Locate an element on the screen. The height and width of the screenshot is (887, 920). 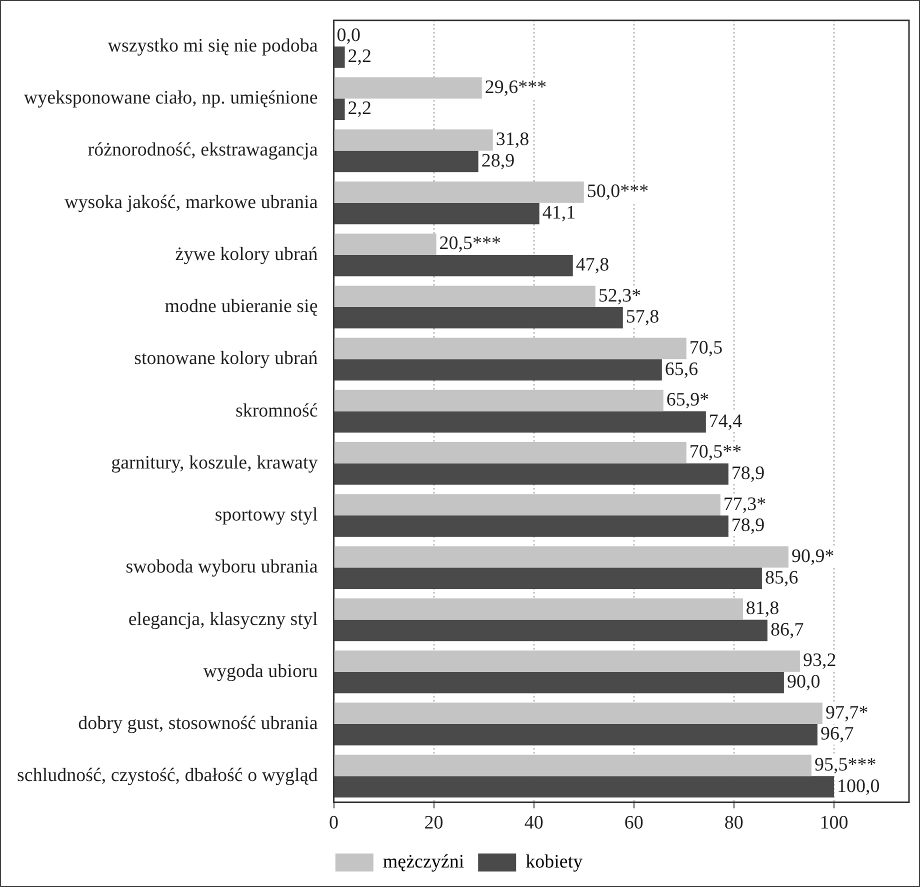
data-label: 70,5 is located at coordinates (706, 347).